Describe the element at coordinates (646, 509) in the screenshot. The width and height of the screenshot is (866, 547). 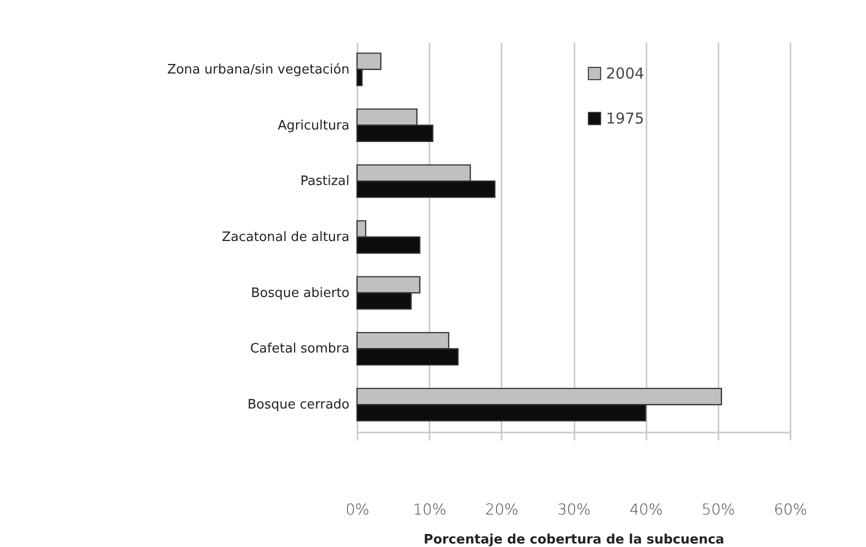
I see `x-tick-label: 40%` at that location.